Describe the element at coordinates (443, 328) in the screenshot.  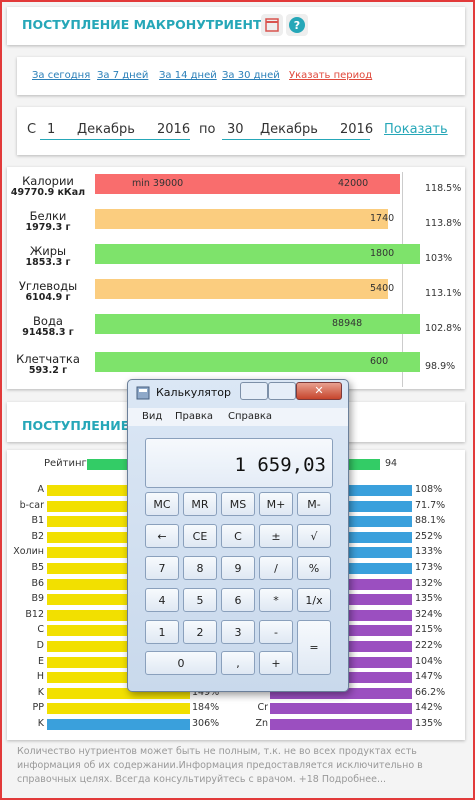
I see `percent-label: 102.8%` at that location.